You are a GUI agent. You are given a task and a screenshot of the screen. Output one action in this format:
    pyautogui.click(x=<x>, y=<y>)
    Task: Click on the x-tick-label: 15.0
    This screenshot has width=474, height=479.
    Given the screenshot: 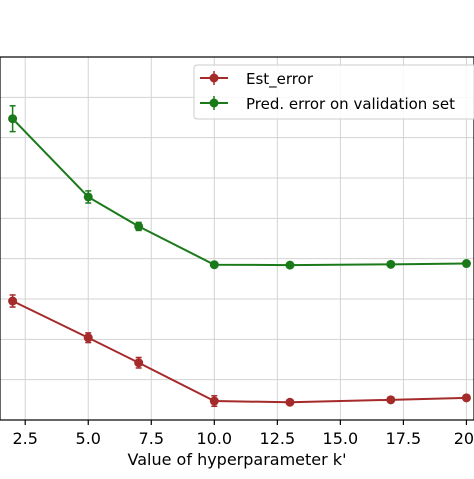 What is the action you would take?
    pyautogui.click(x=341, y=438)
    